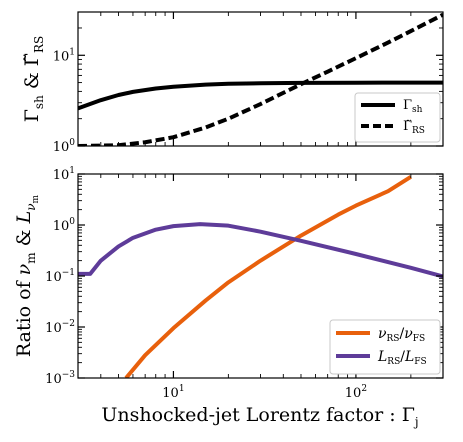 The width and height of the screenshot is (463, 442). Describe the element at coordinates (60, 378) in the screenshot. I see `bot-y-tick-label: 10⁻³` at that location.